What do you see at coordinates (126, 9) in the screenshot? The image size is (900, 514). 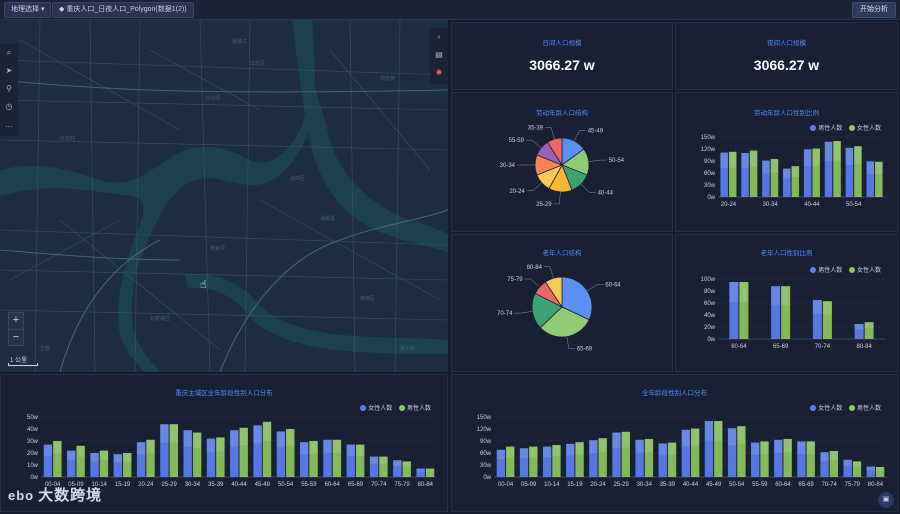 I see `layer-tab-label: 重庆人口_日夜人口_Polygon(数据1(2))` at bounding box center [126, 9].